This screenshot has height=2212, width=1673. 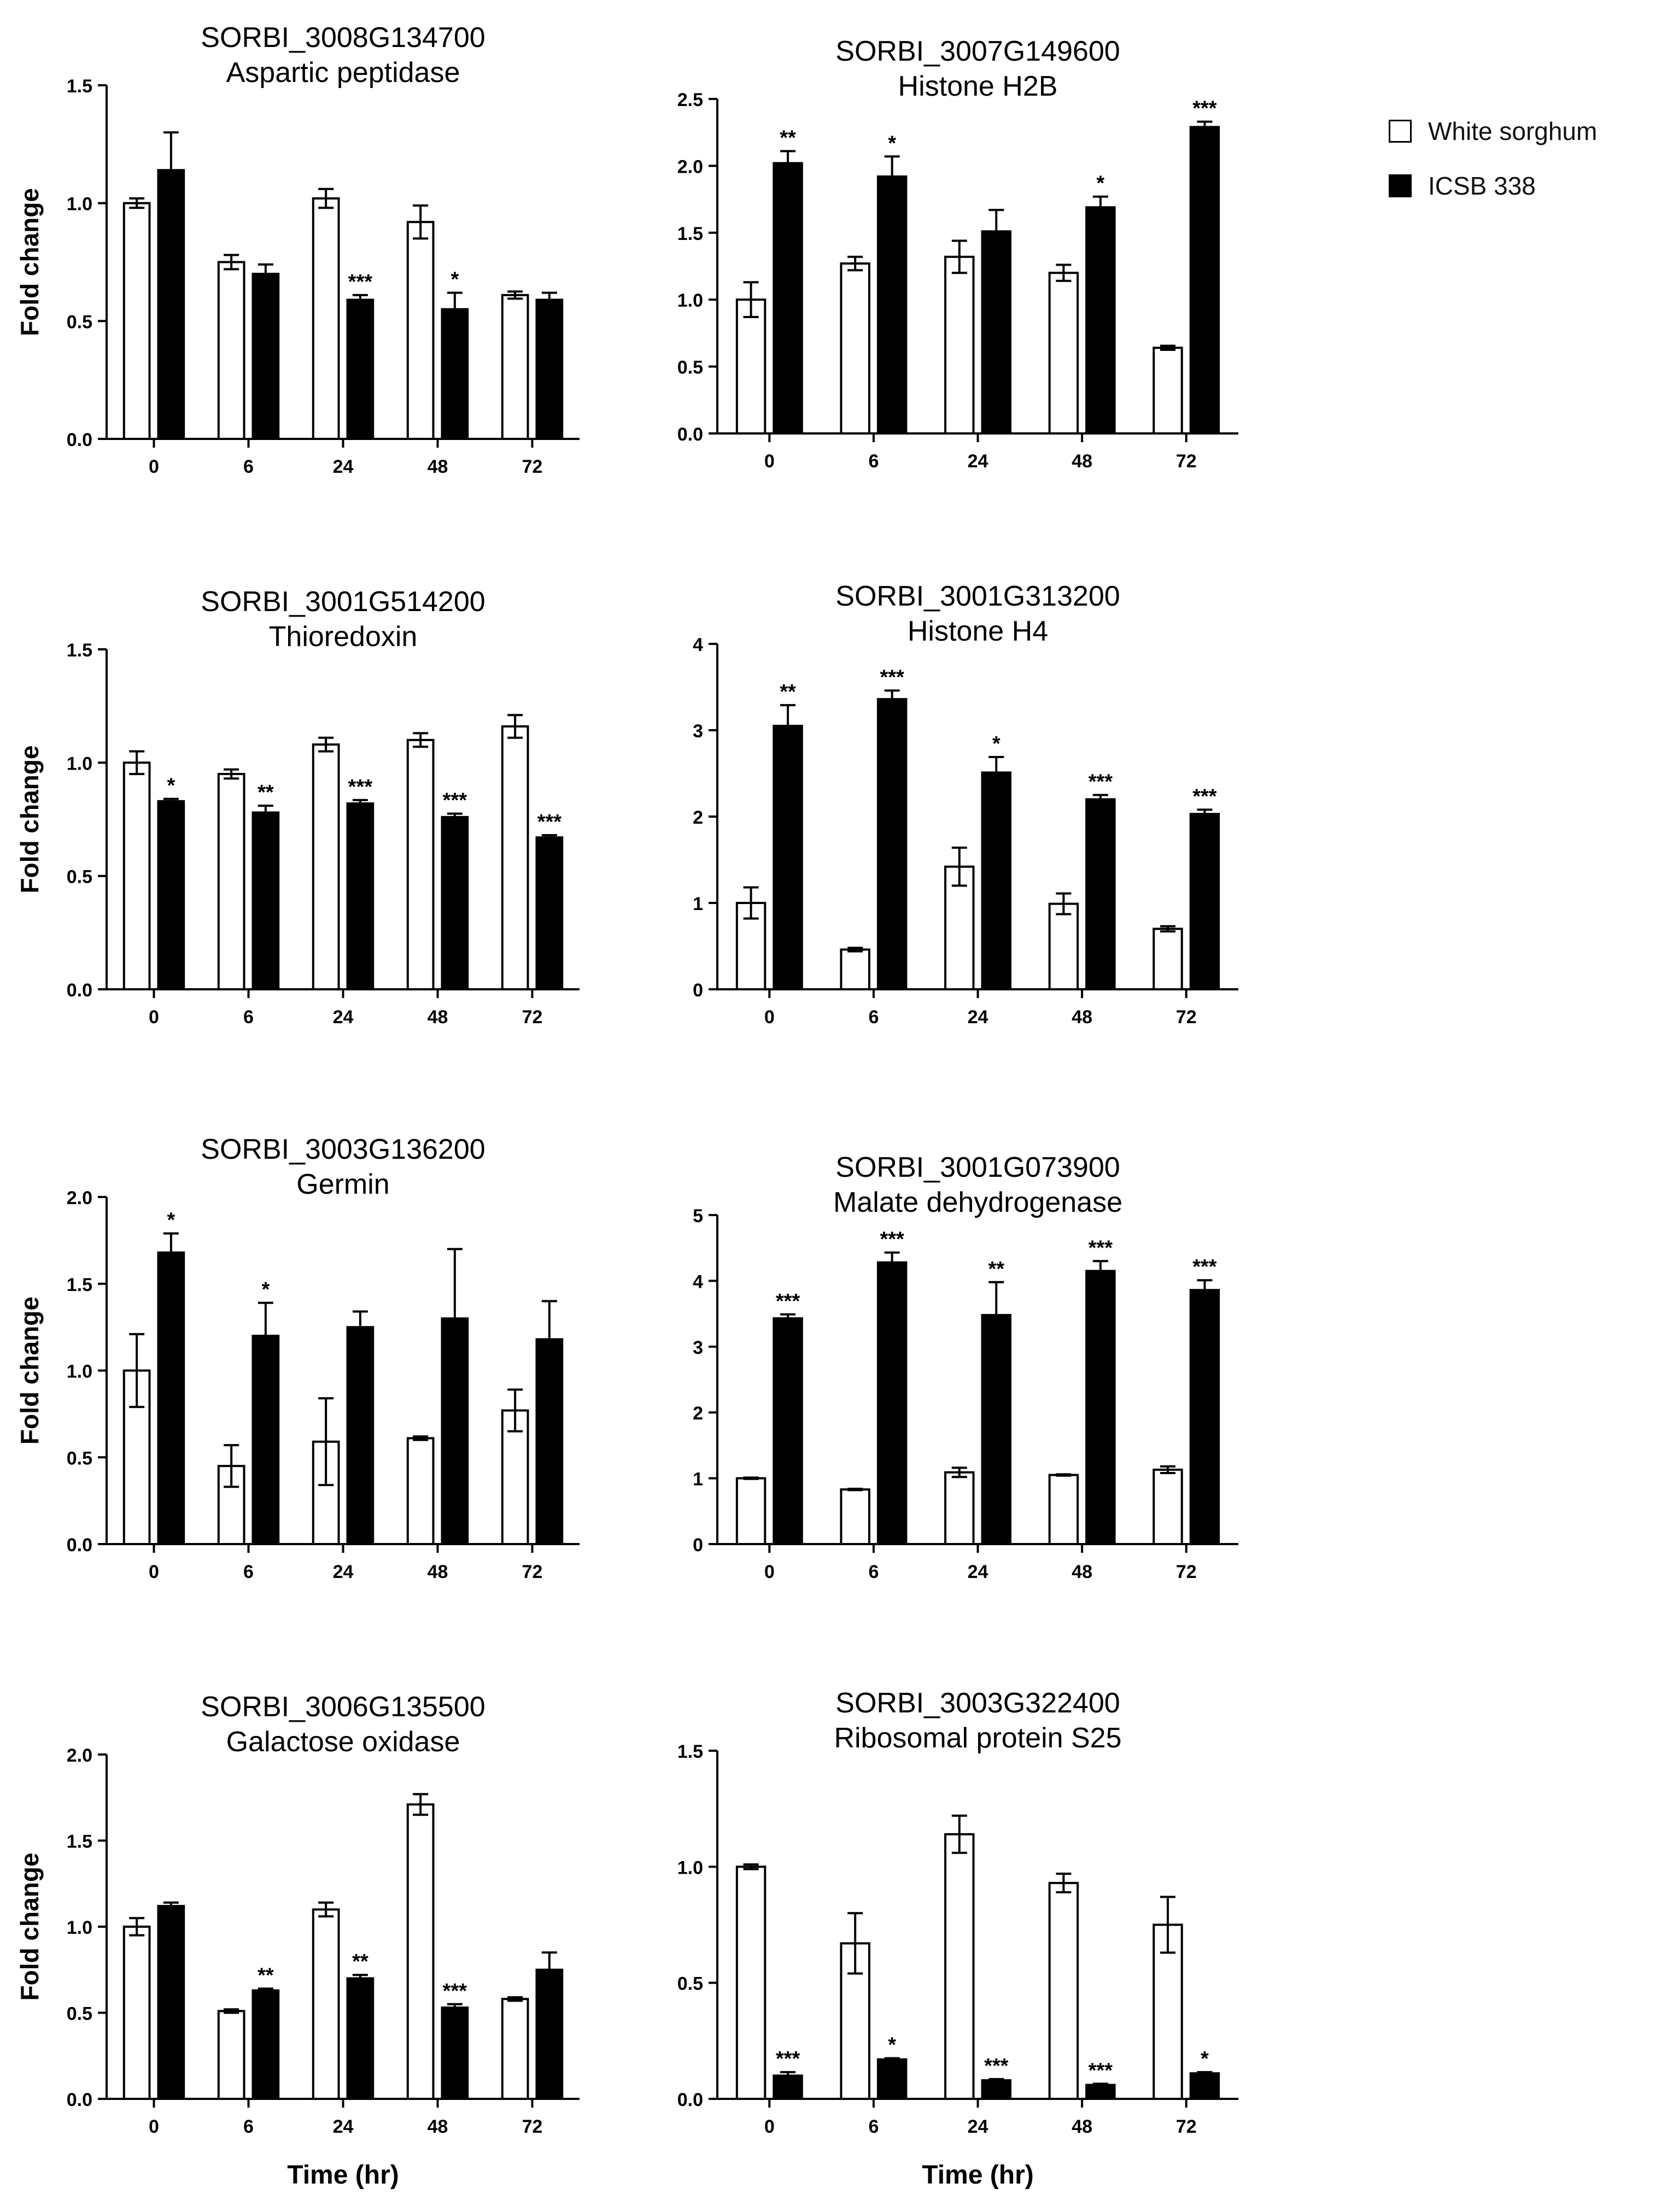 I want to click on y-tick-label: 2, so click(x=698, y=1414).